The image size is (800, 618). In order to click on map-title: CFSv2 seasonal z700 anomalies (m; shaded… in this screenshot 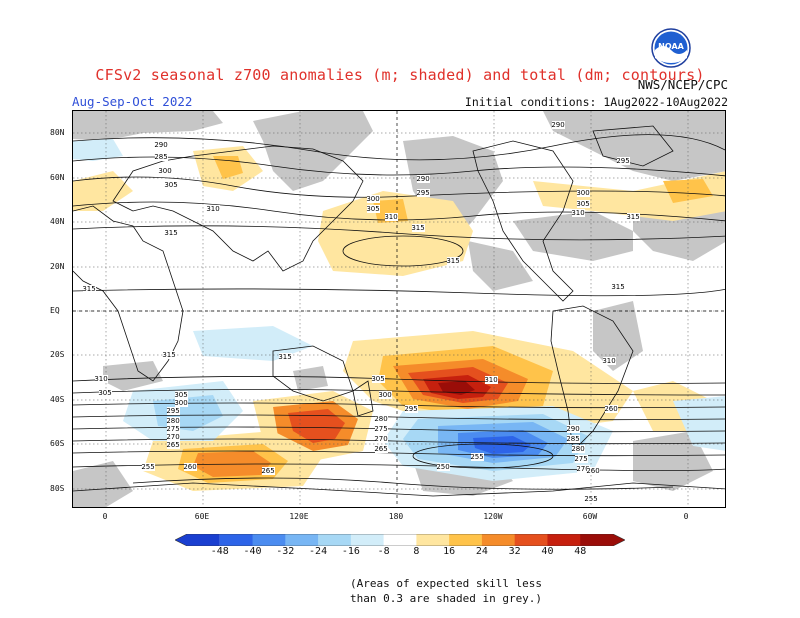, I will do `click(400, 75)`.